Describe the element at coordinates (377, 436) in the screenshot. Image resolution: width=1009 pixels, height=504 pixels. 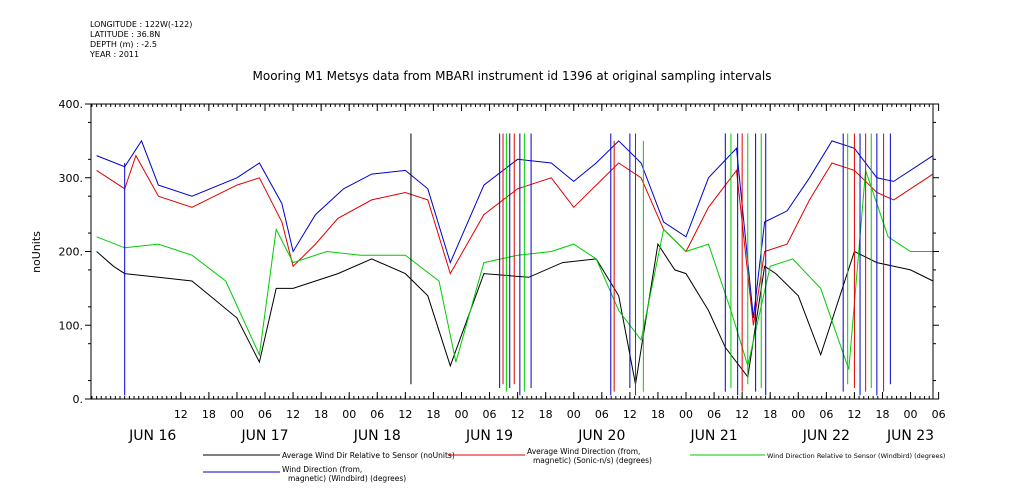
I see `x-day-label: JUN 18` at that location.